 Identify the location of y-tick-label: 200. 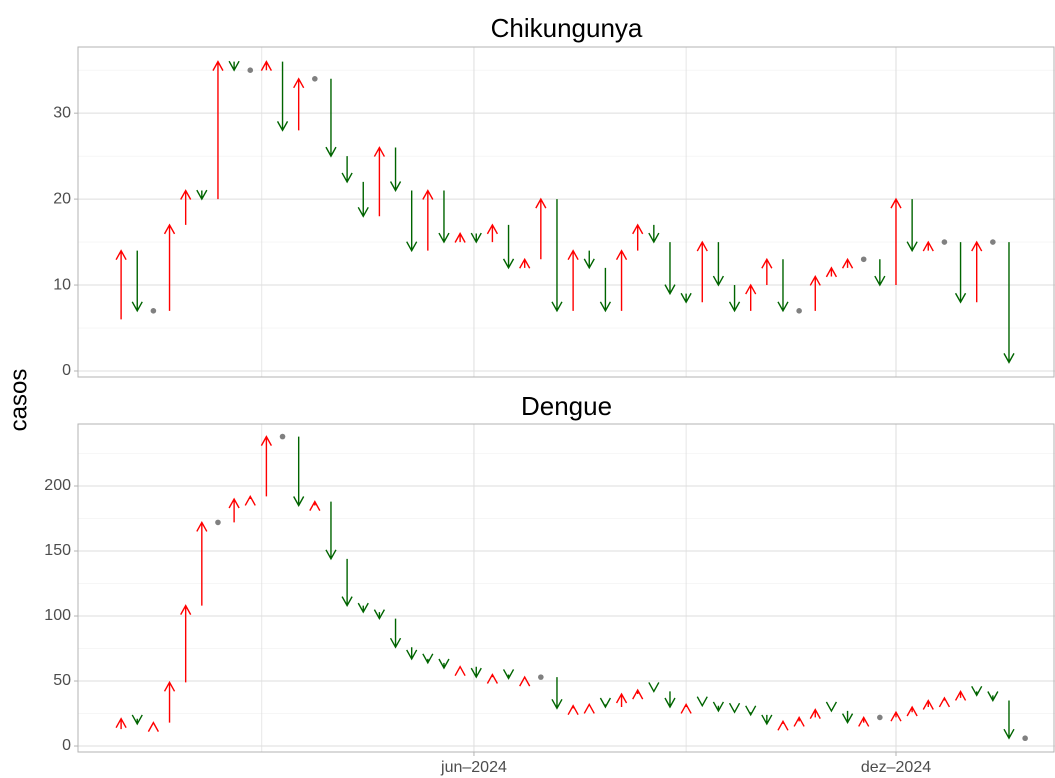
(57, 485).